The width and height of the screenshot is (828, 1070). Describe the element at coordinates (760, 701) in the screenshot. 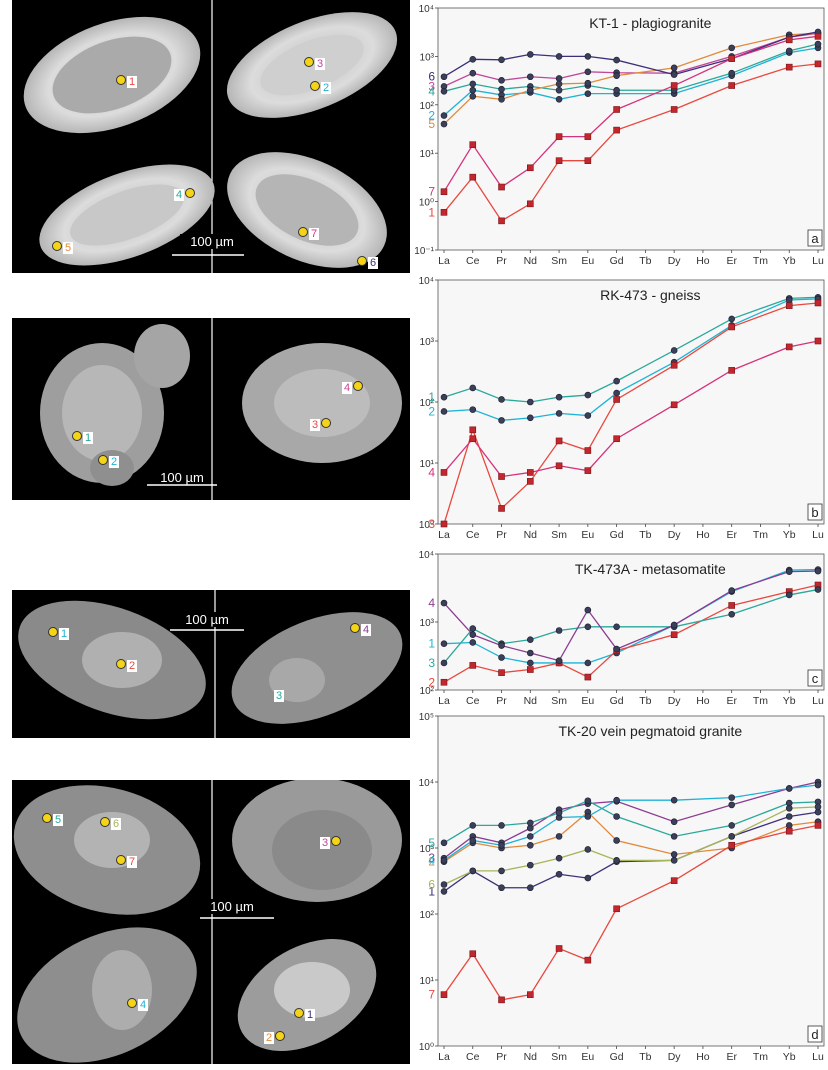

I see `x-tick-label: Tm` at that location.